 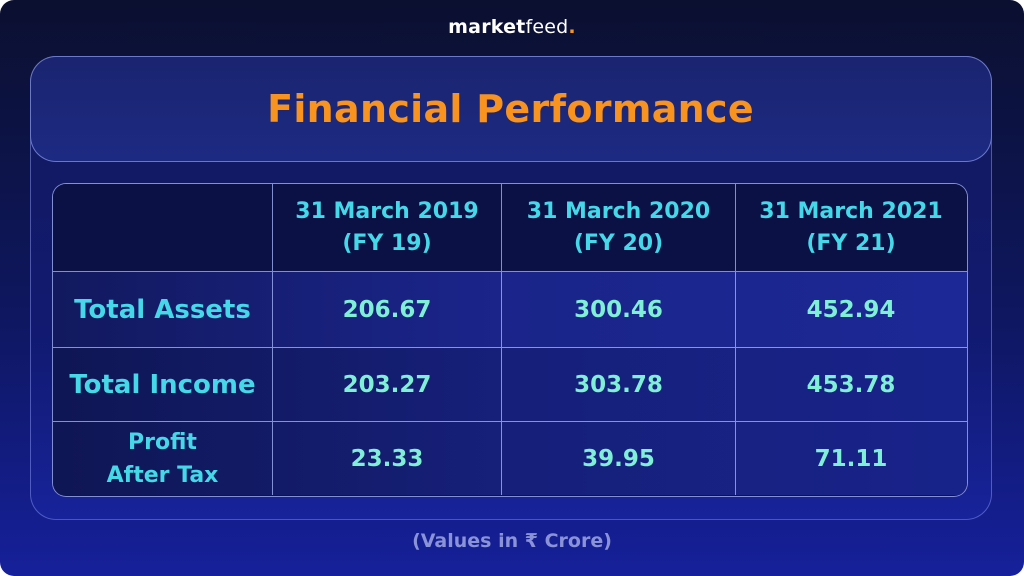 I want to click on value-cell: 206.67, so click(x=387, y=309).